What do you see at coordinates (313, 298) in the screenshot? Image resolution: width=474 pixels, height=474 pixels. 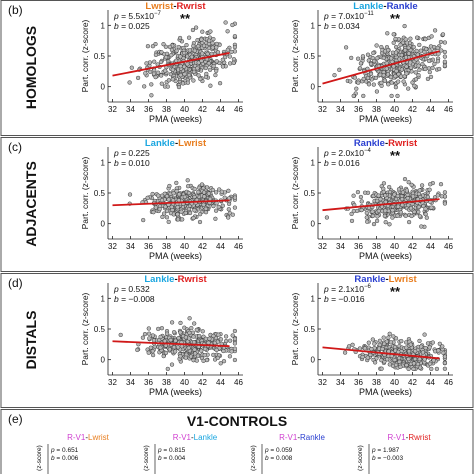 I see `y-tick-label: 1` at bounding box center [313, 298].